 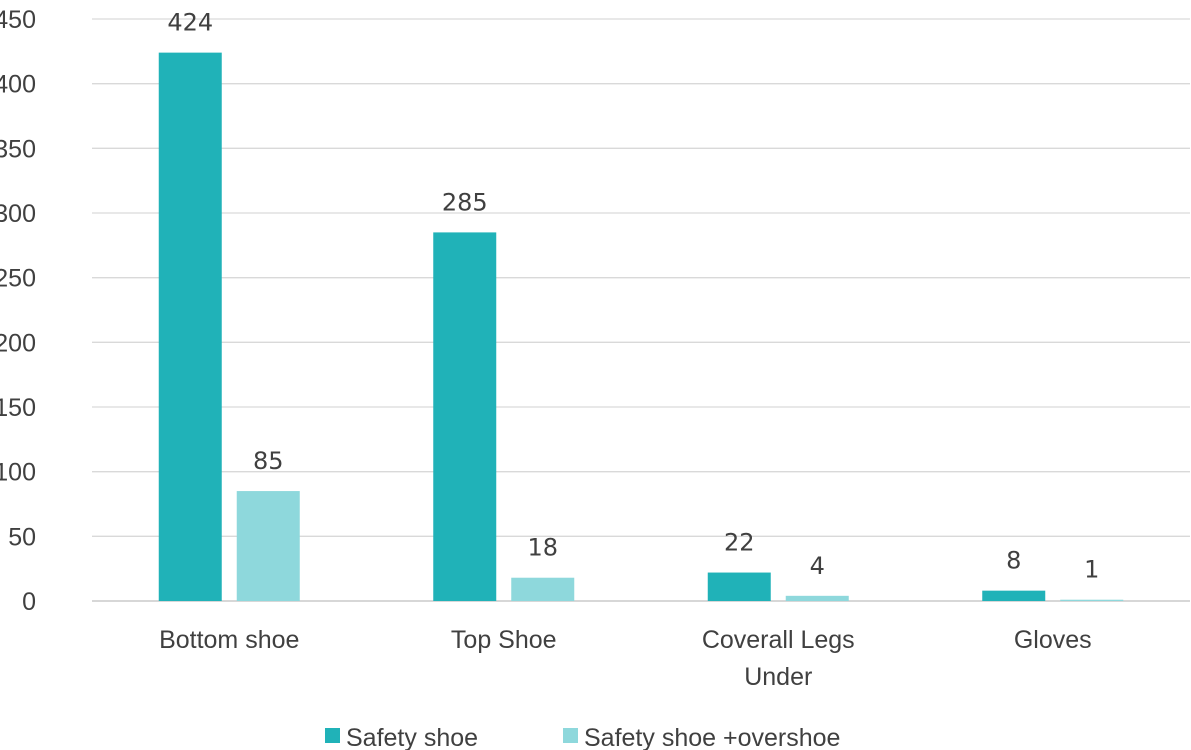 I want to click on y-tick-label: 0, so click(x=29, y=602).